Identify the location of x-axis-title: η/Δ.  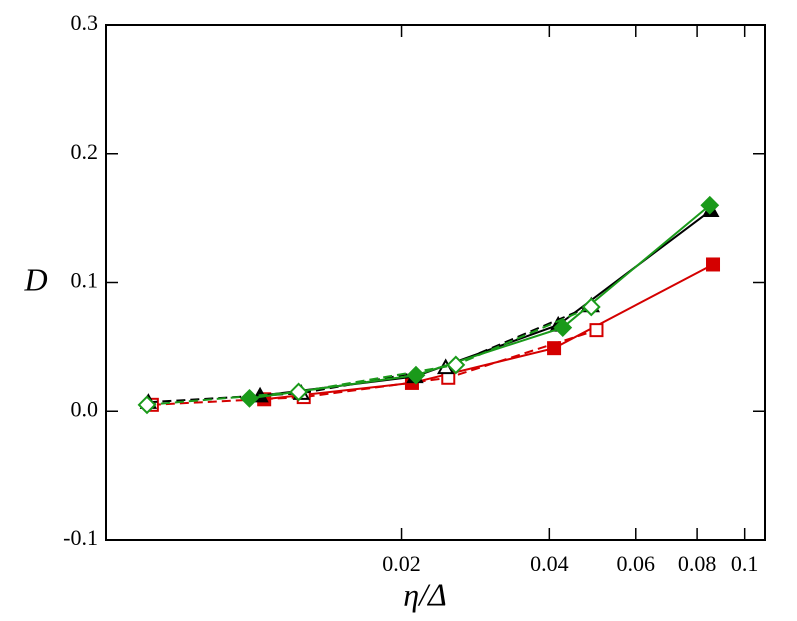
(425, 594).